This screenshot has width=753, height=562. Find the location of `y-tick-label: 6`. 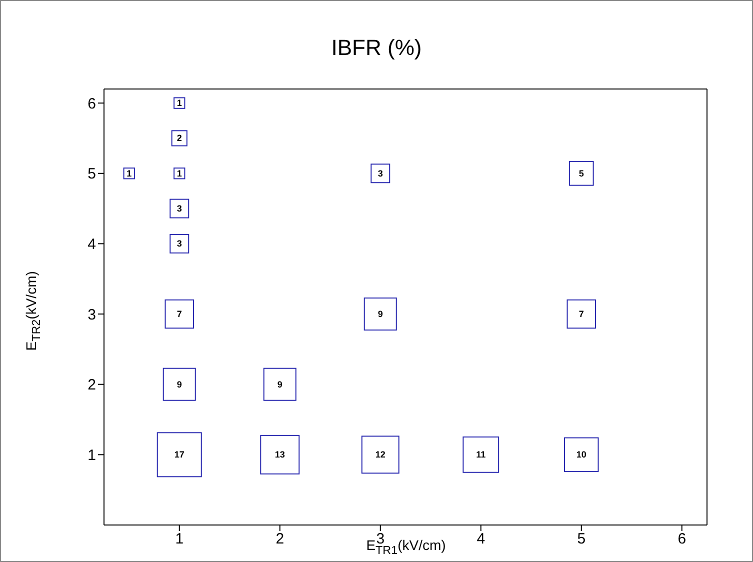

y-tick-label: 6 is located at coordinates (92, 103).